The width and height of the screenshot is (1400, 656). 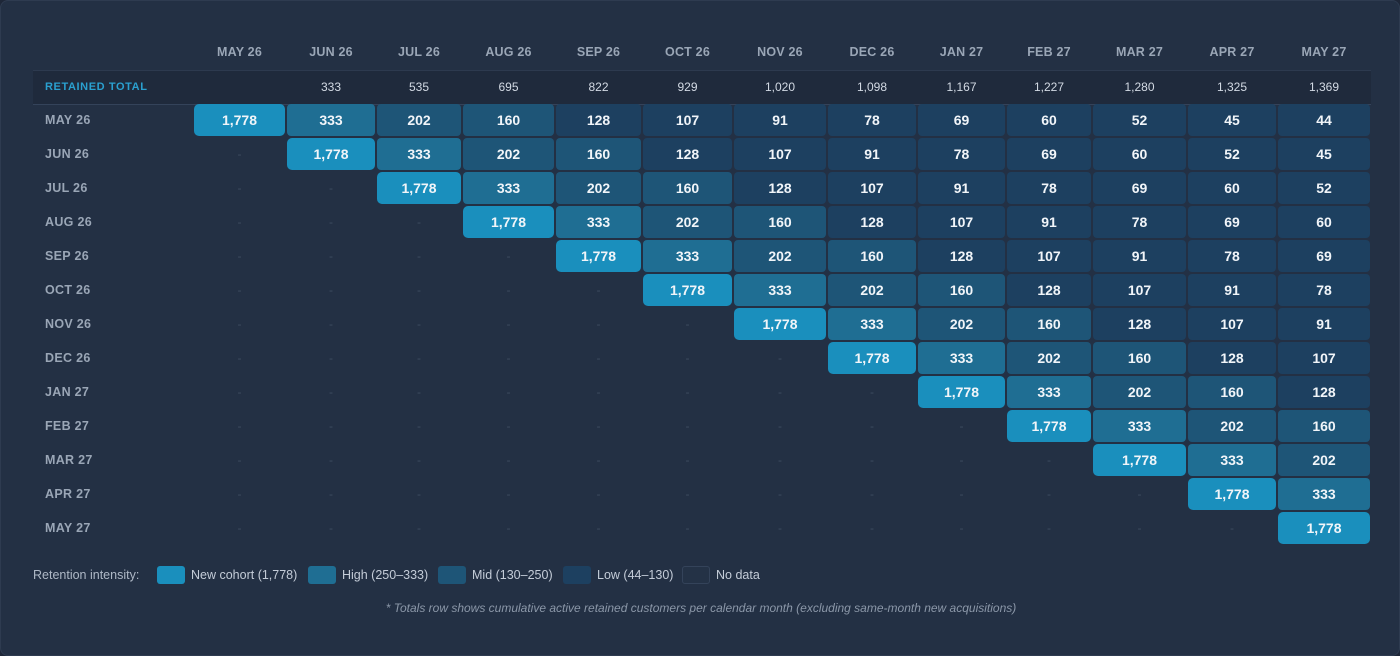 What do you see at coordinates (598, 52) in the screenshot?
I see `column-header: SEP 26` at bounding box center [598, 52].